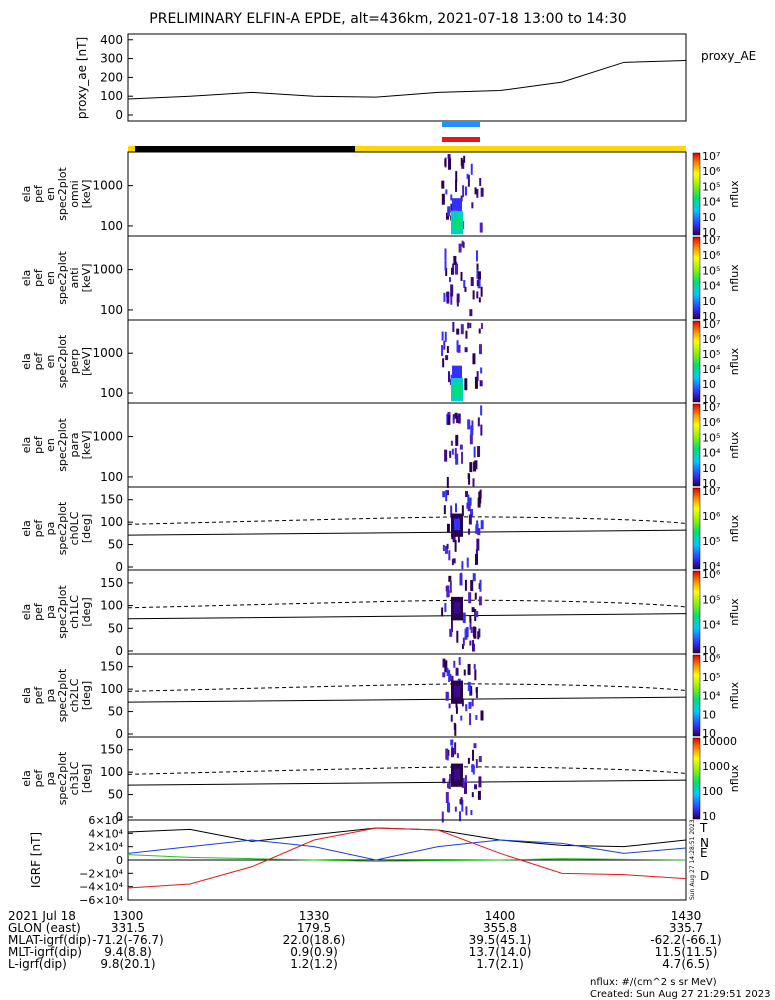  I want to click on colorbar-tick-label: 10⁷, so click(711, 407).